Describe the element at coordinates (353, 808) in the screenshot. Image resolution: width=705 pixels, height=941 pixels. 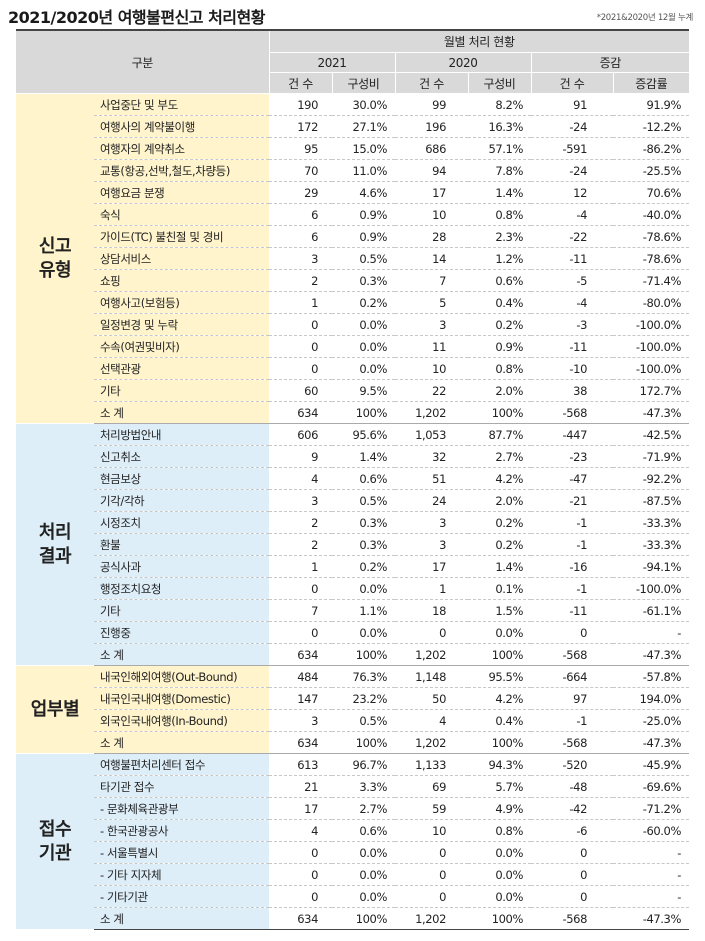
I see `table-row: - 문화체육관광부 17 2.7% 59 4.9% -42 -71.2%` at that location.